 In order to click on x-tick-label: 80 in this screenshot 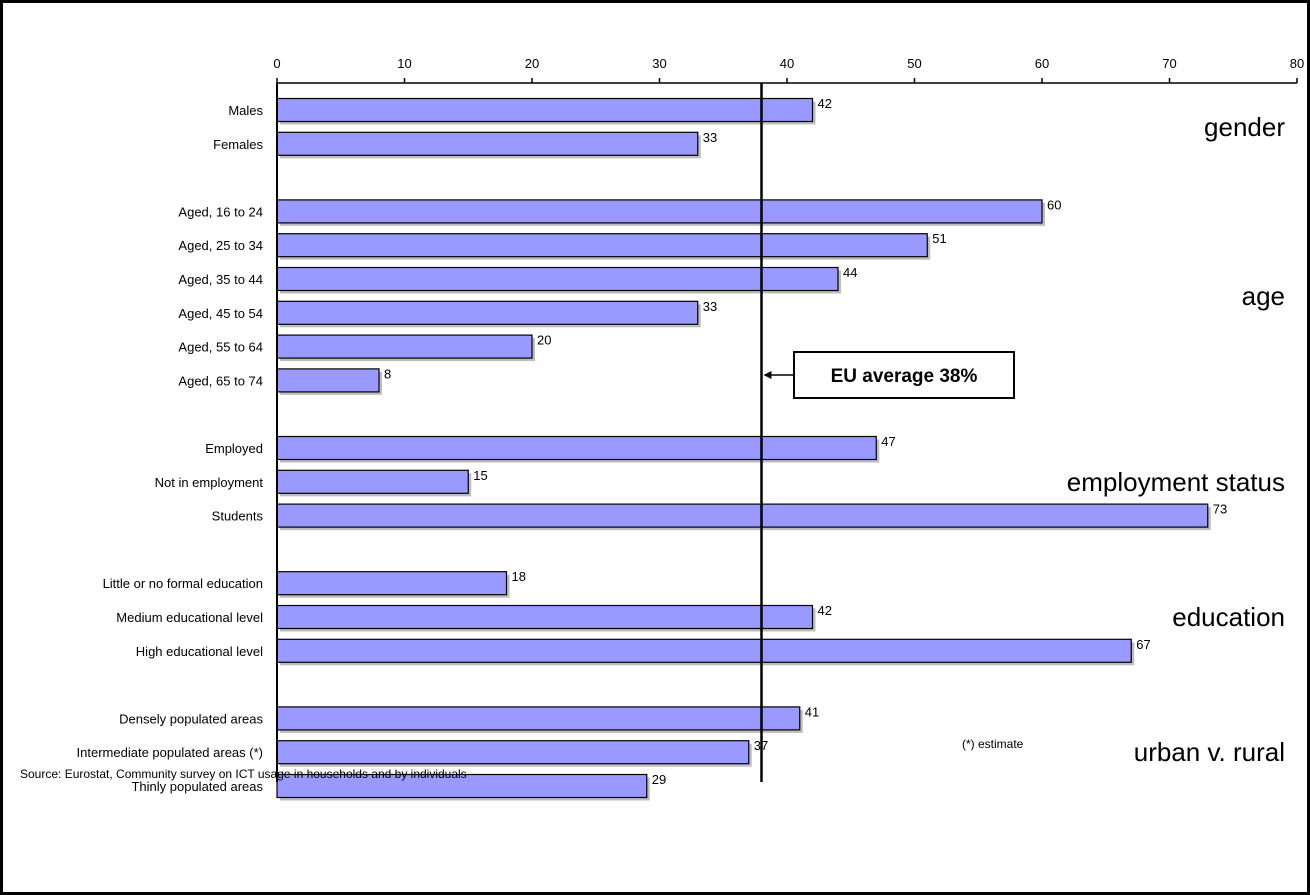, I will do `click(1297, 63)`.